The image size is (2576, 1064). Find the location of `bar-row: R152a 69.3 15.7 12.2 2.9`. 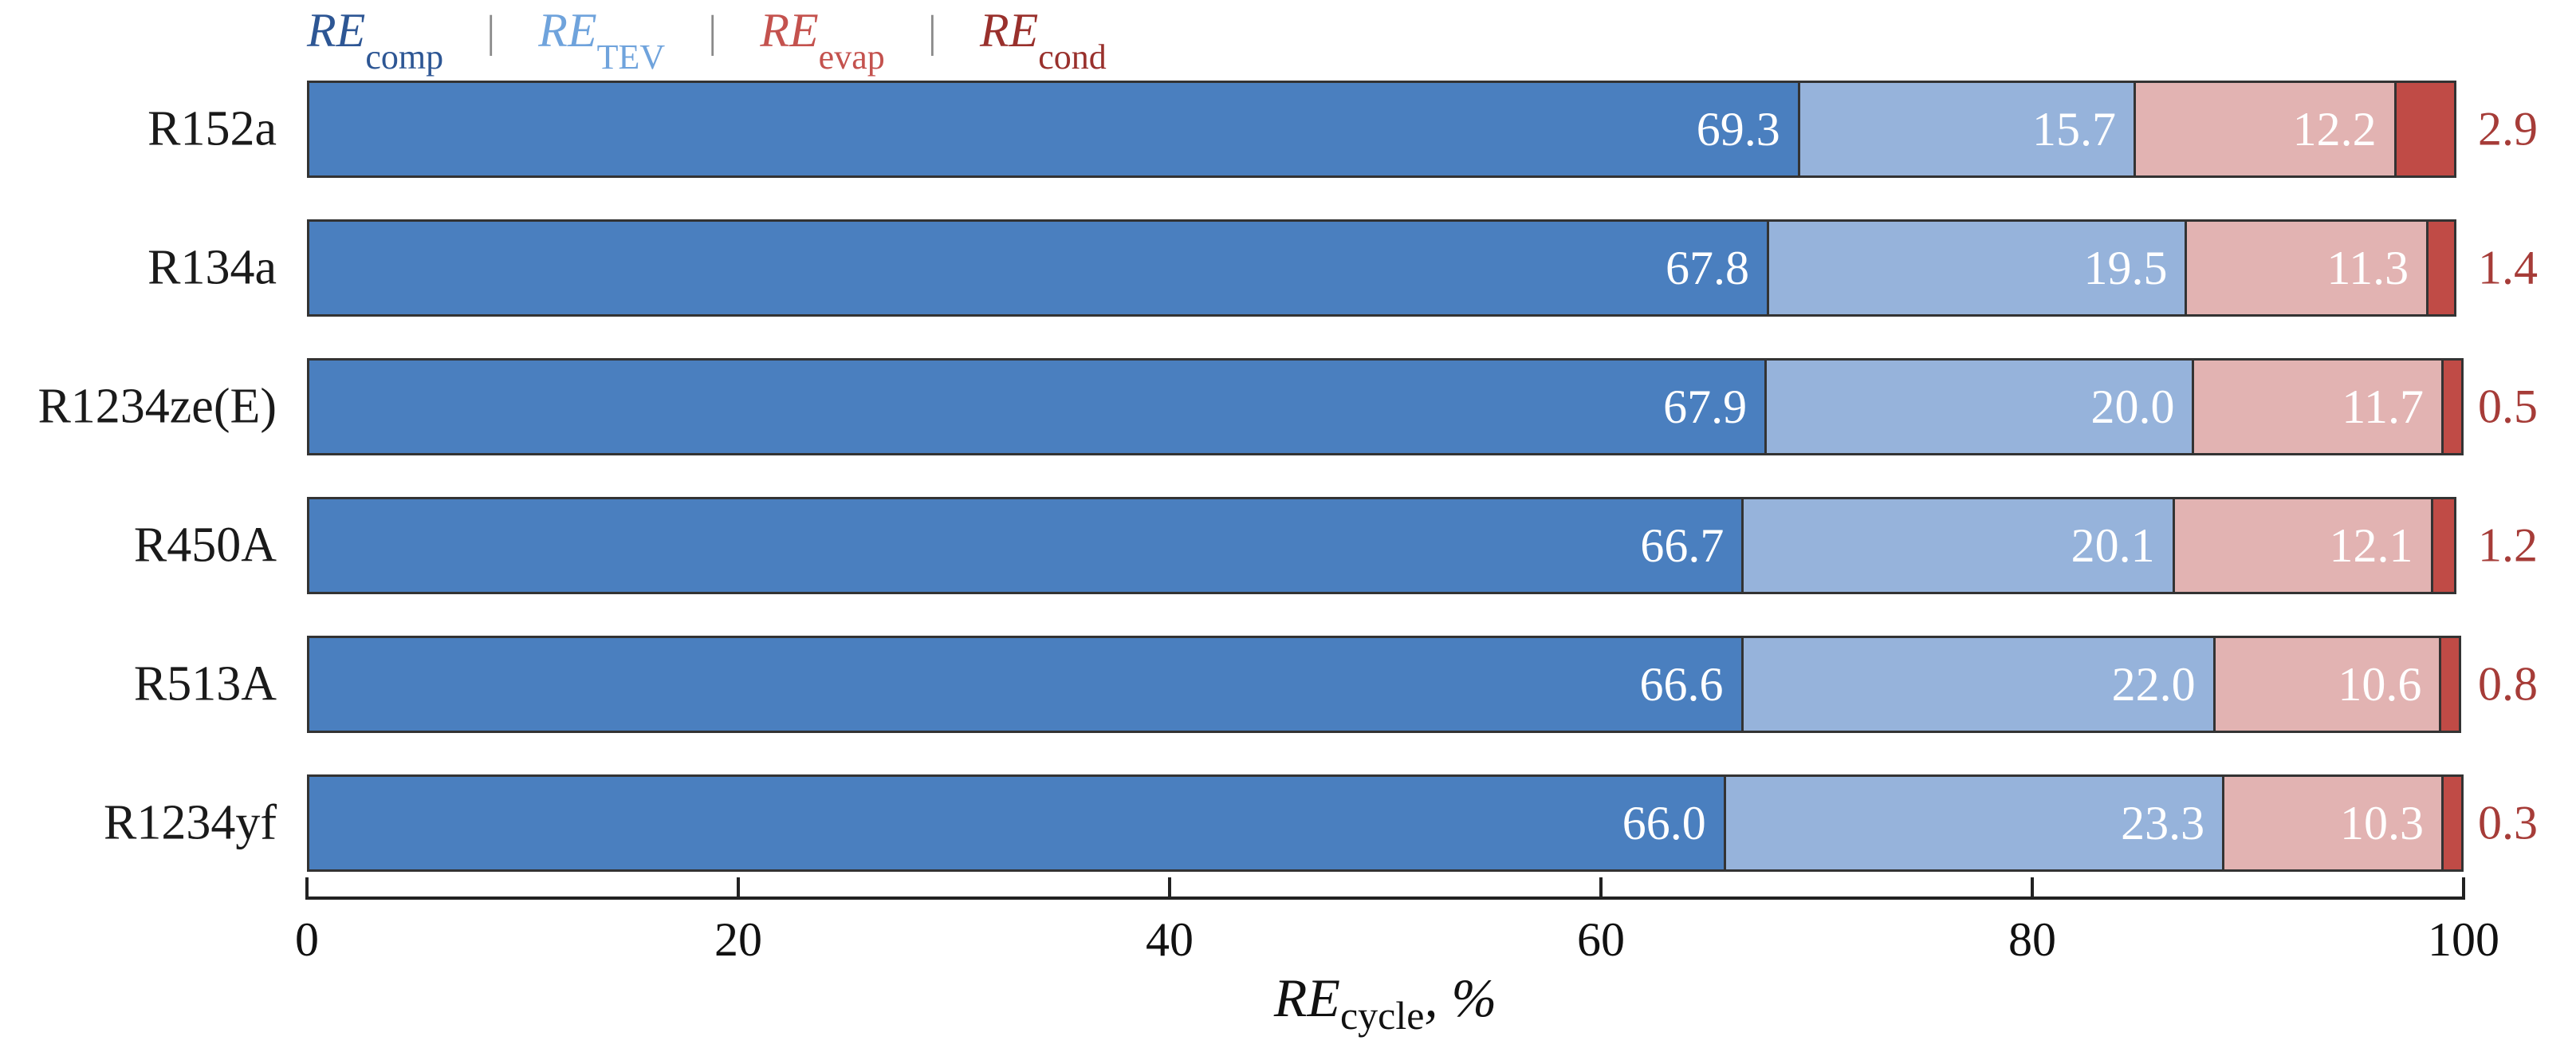

bar-row: R152a 69.3 15.7 12.2 2.9 is located at coordinates (1342, 129).